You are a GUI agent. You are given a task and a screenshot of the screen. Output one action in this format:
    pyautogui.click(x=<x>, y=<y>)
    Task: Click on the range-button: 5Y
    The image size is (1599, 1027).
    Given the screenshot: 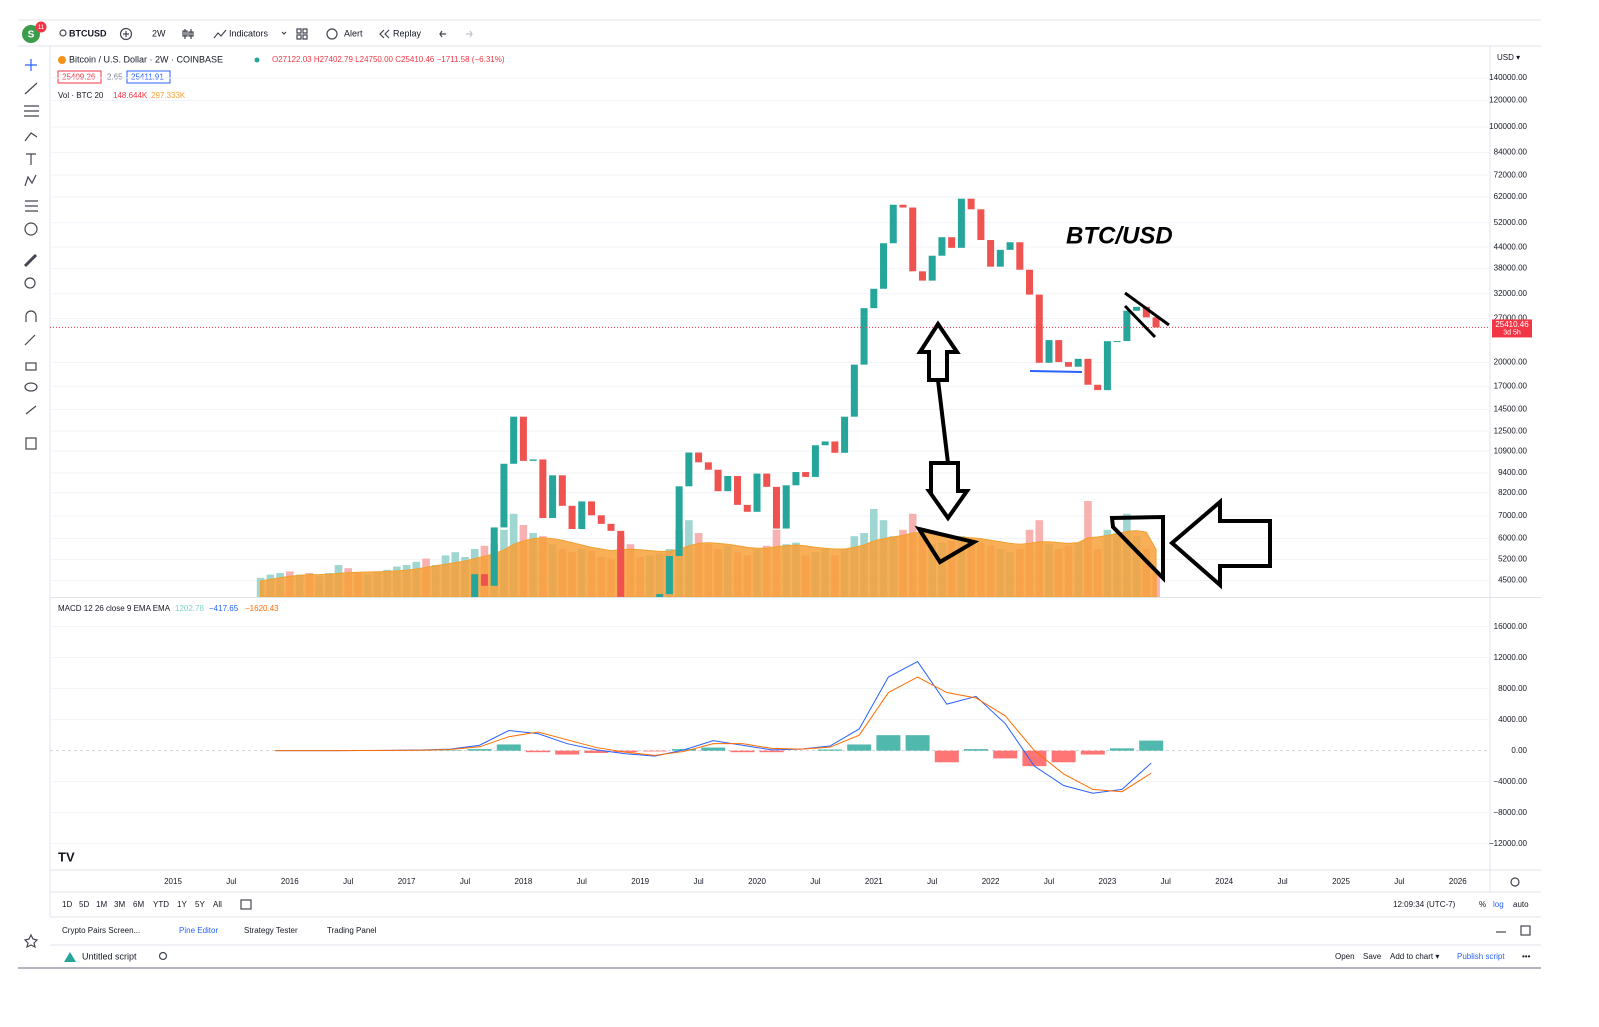 What is the action you would take?
    pyautogui.click(x=200, y=904)
    